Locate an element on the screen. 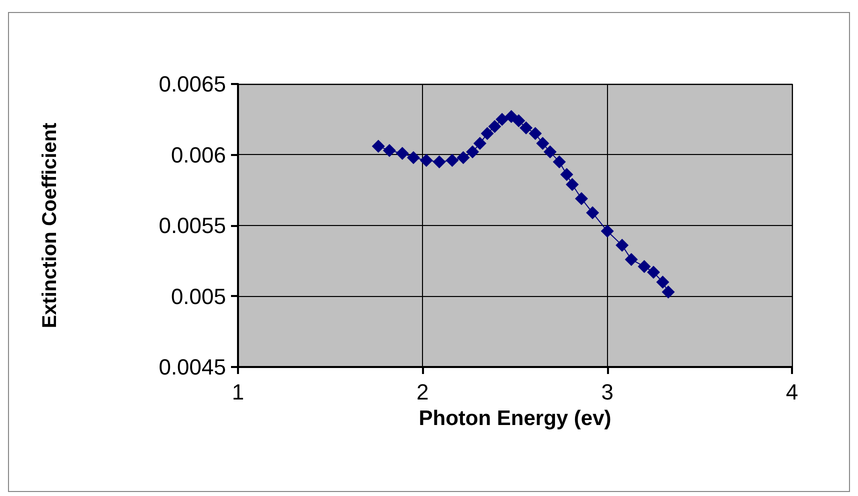 This screenshot has height=496, width=858. x-tick-label: 4 is located at coordinates (792, 392).